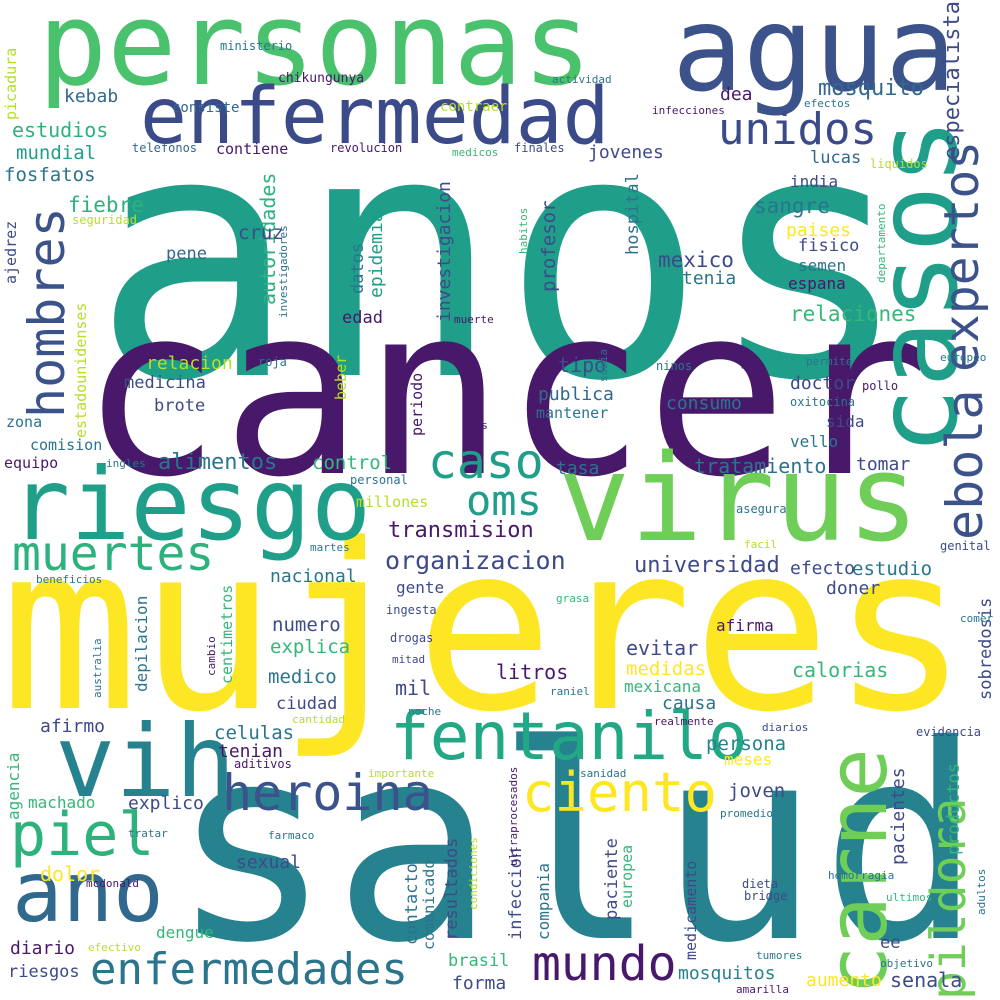  I want to click on word-drogas: drogas, so click(412, 638).